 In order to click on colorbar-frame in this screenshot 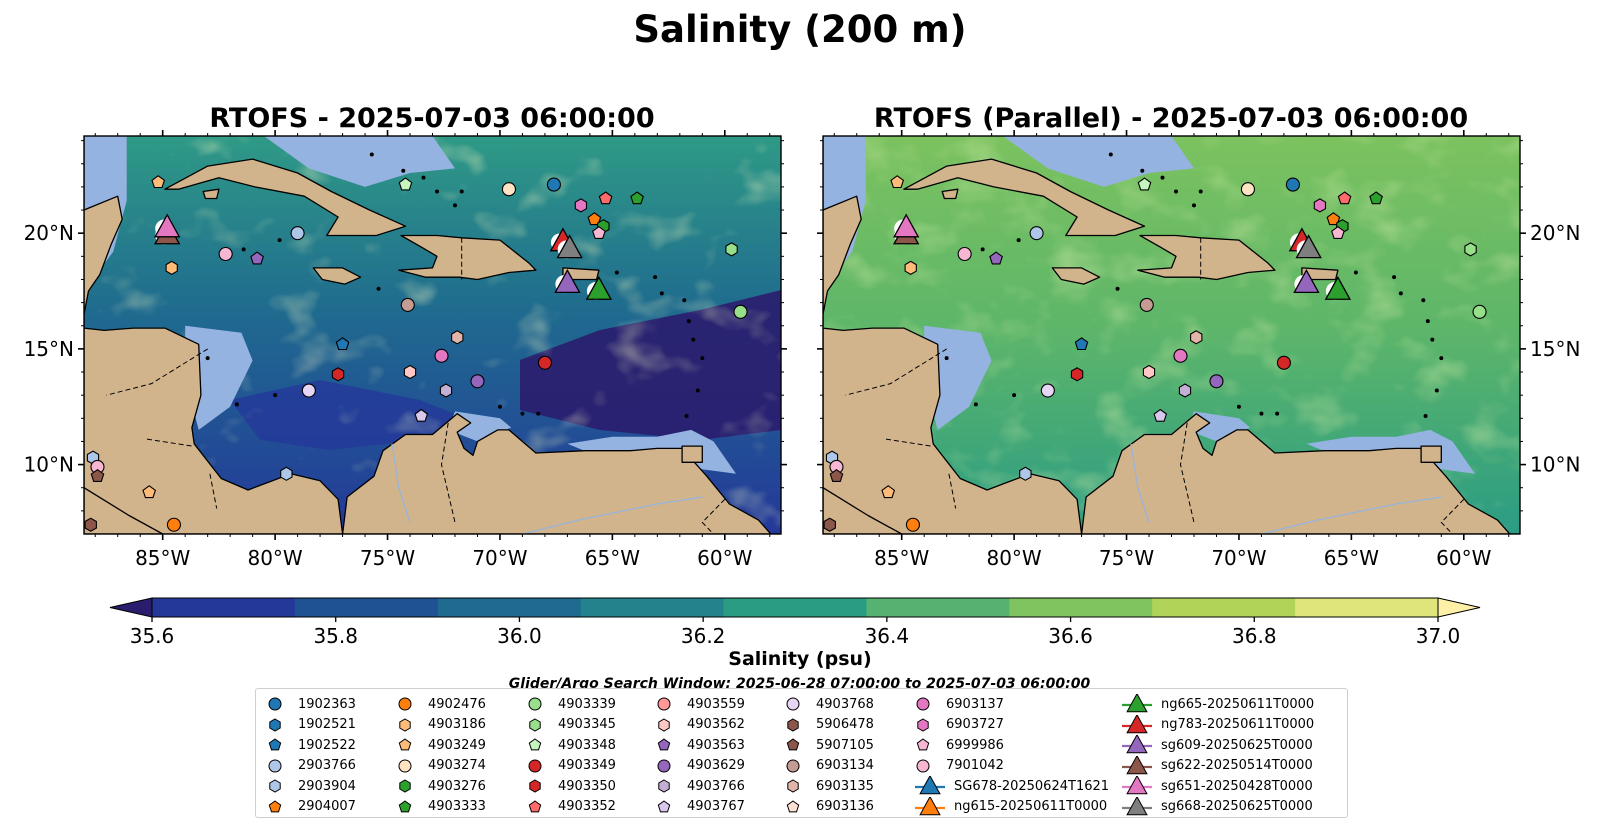, I will do `click(795, 607)`.